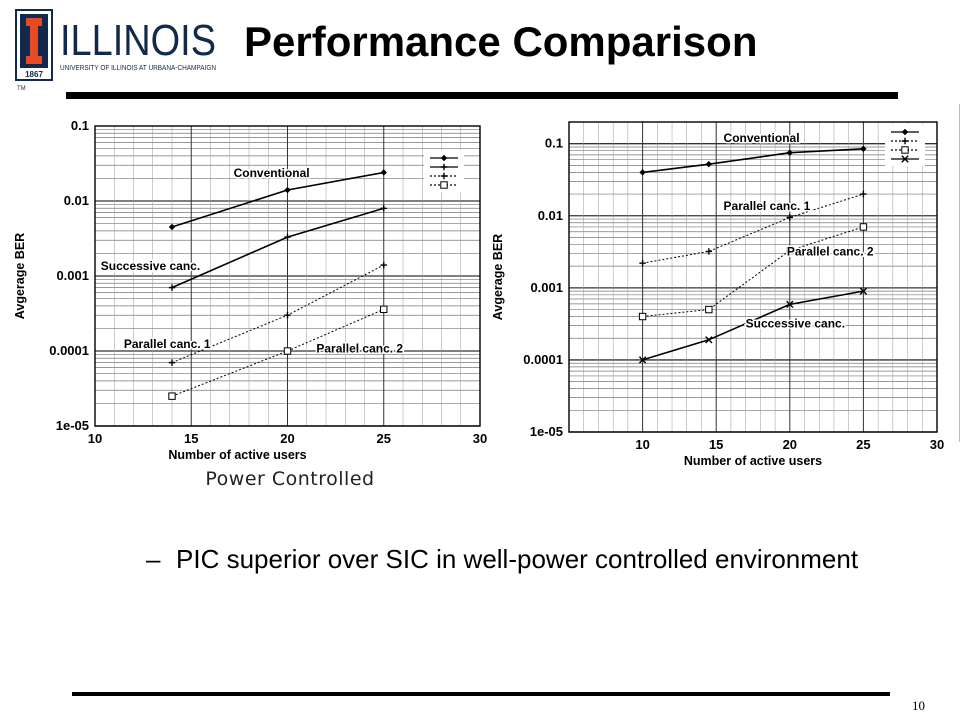  What do you see at coordinates (501, 41) in the screenshot?
I see `slide-title: Performance Comparison` at bounding box center [501, 41].